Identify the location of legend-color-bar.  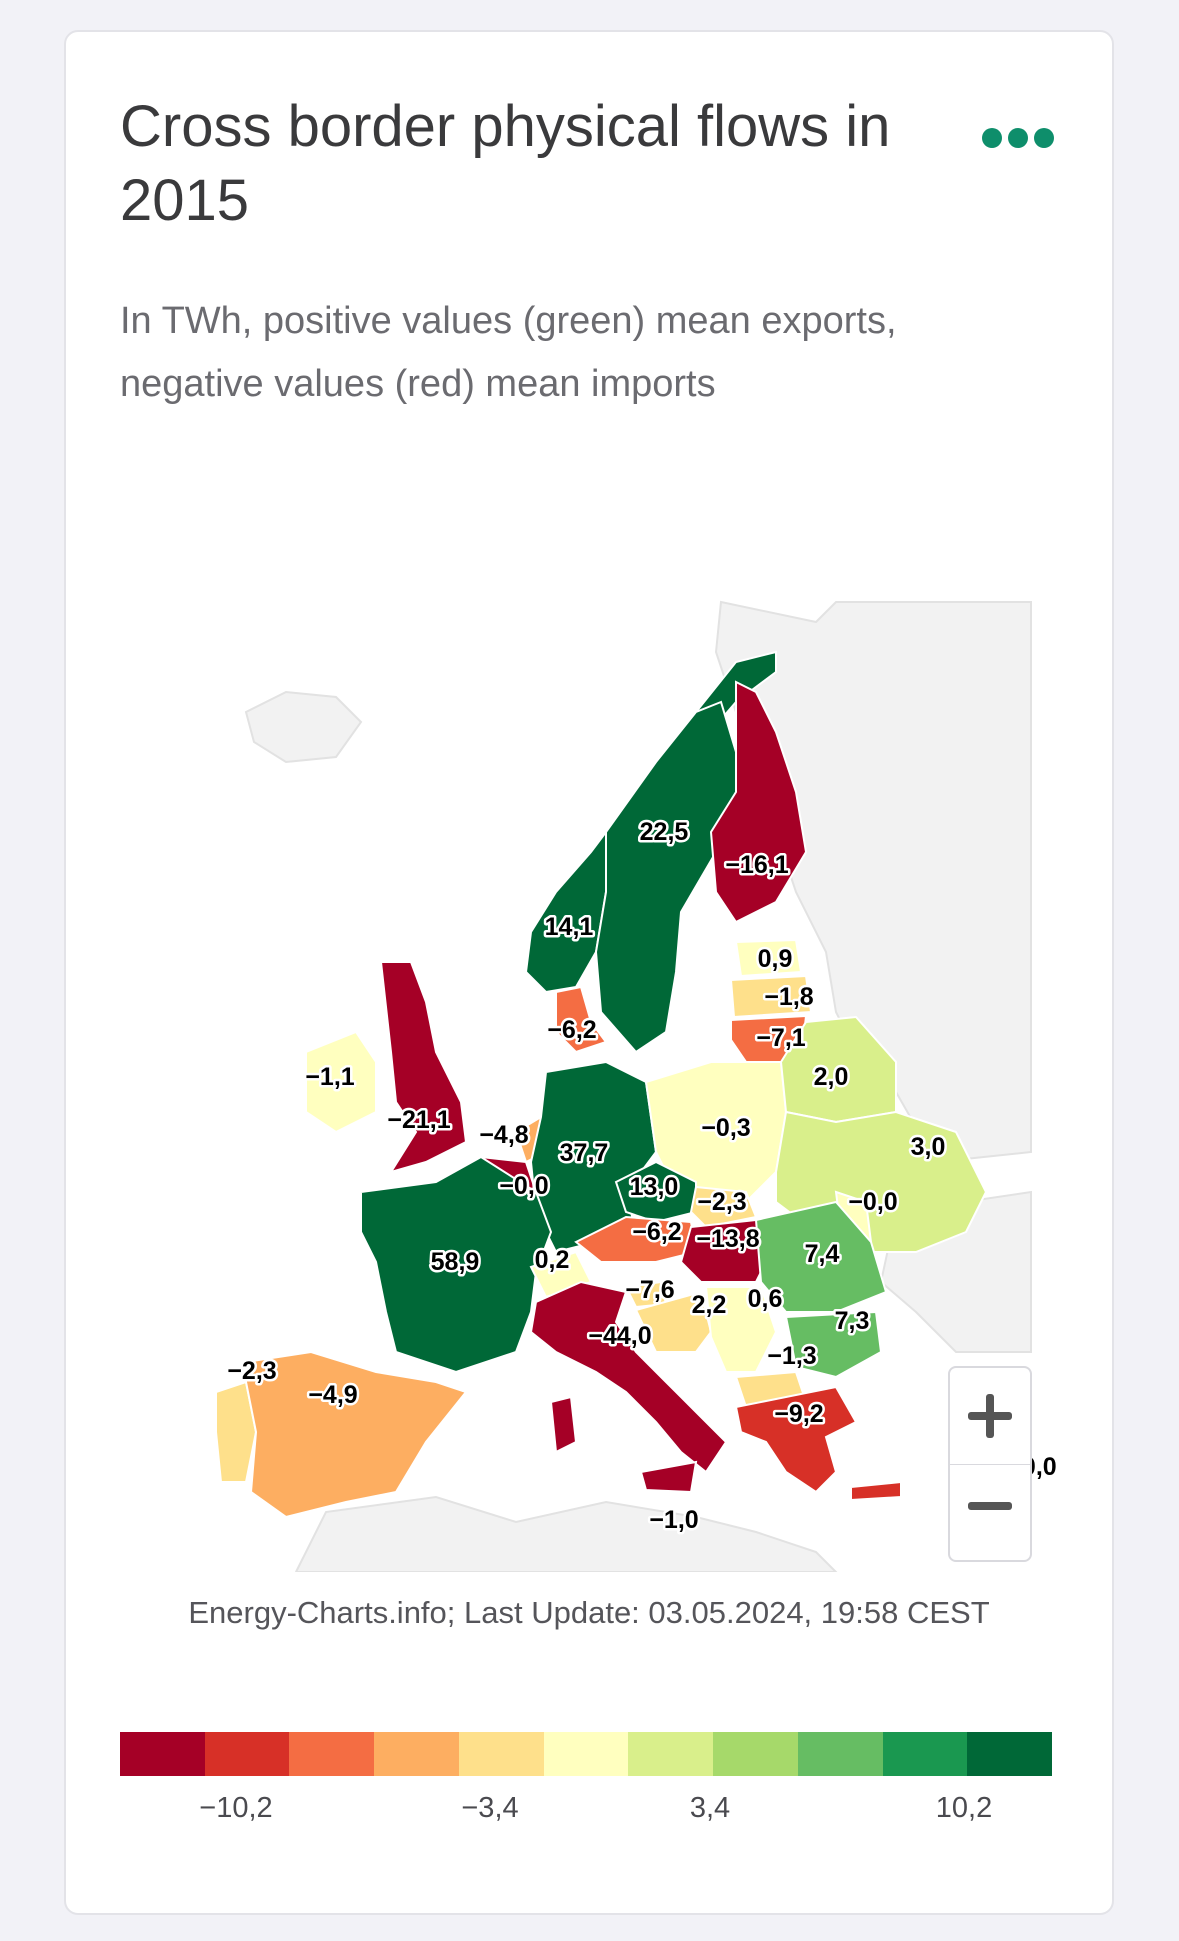
(586, 1754).